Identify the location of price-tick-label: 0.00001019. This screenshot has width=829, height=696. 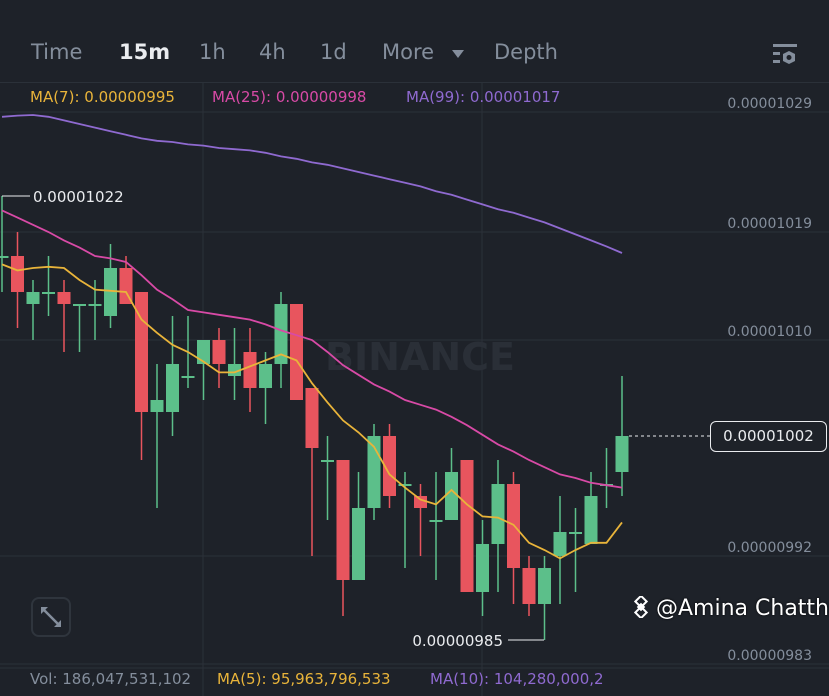
(769, 224).